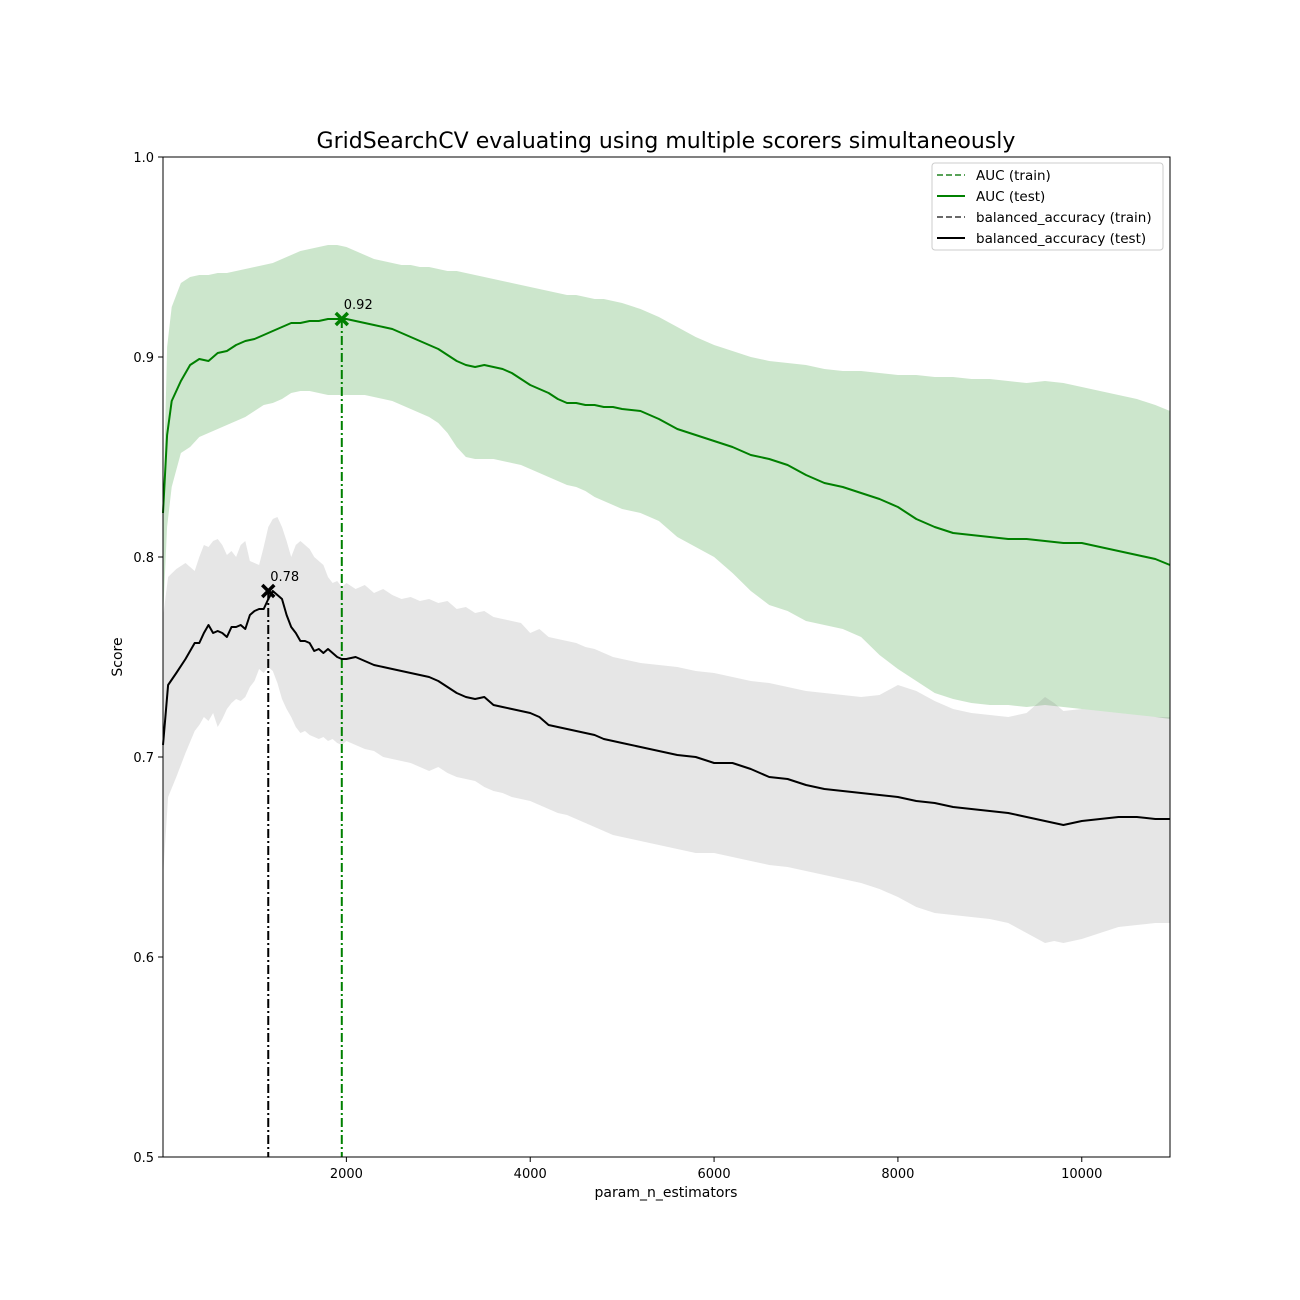 This screenshot has height=1300, width=1300. I want to click on legend-box, so click(1047, 206).